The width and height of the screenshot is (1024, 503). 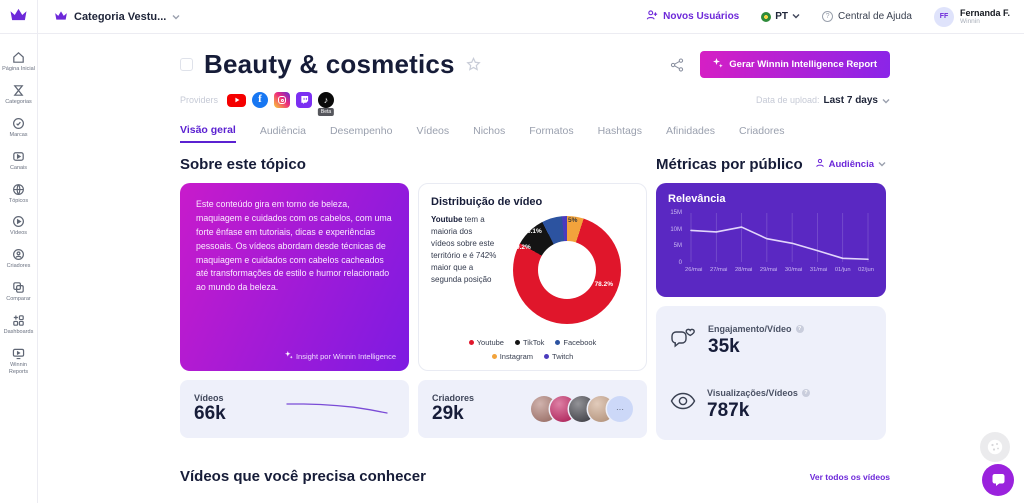 What do you see at coordinates (683, 339) in the screenshot?
I see `chat-heart-icon` at bounding box center [683, 339].